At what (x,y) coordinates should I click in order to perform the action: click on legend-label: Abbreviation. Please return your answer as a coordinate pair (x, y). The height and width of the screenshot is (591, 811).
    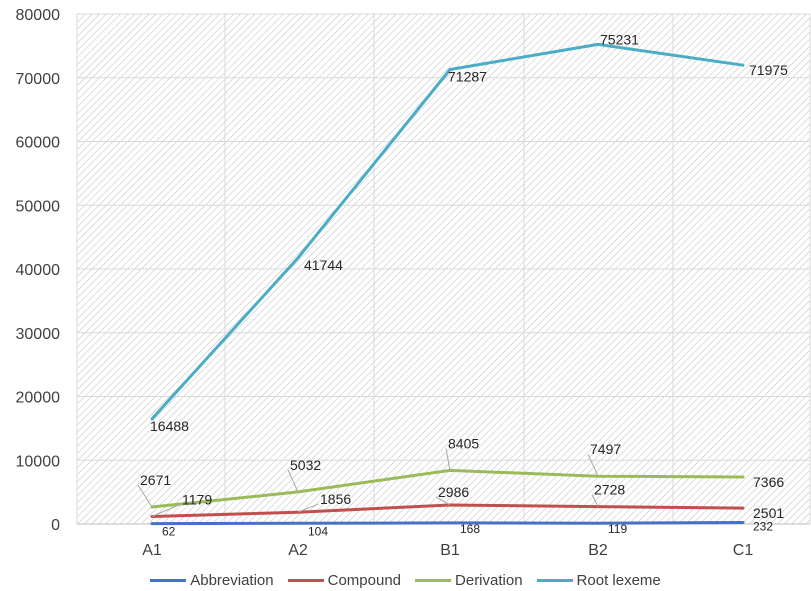
    Looking at the image, I should click on (232, 580).